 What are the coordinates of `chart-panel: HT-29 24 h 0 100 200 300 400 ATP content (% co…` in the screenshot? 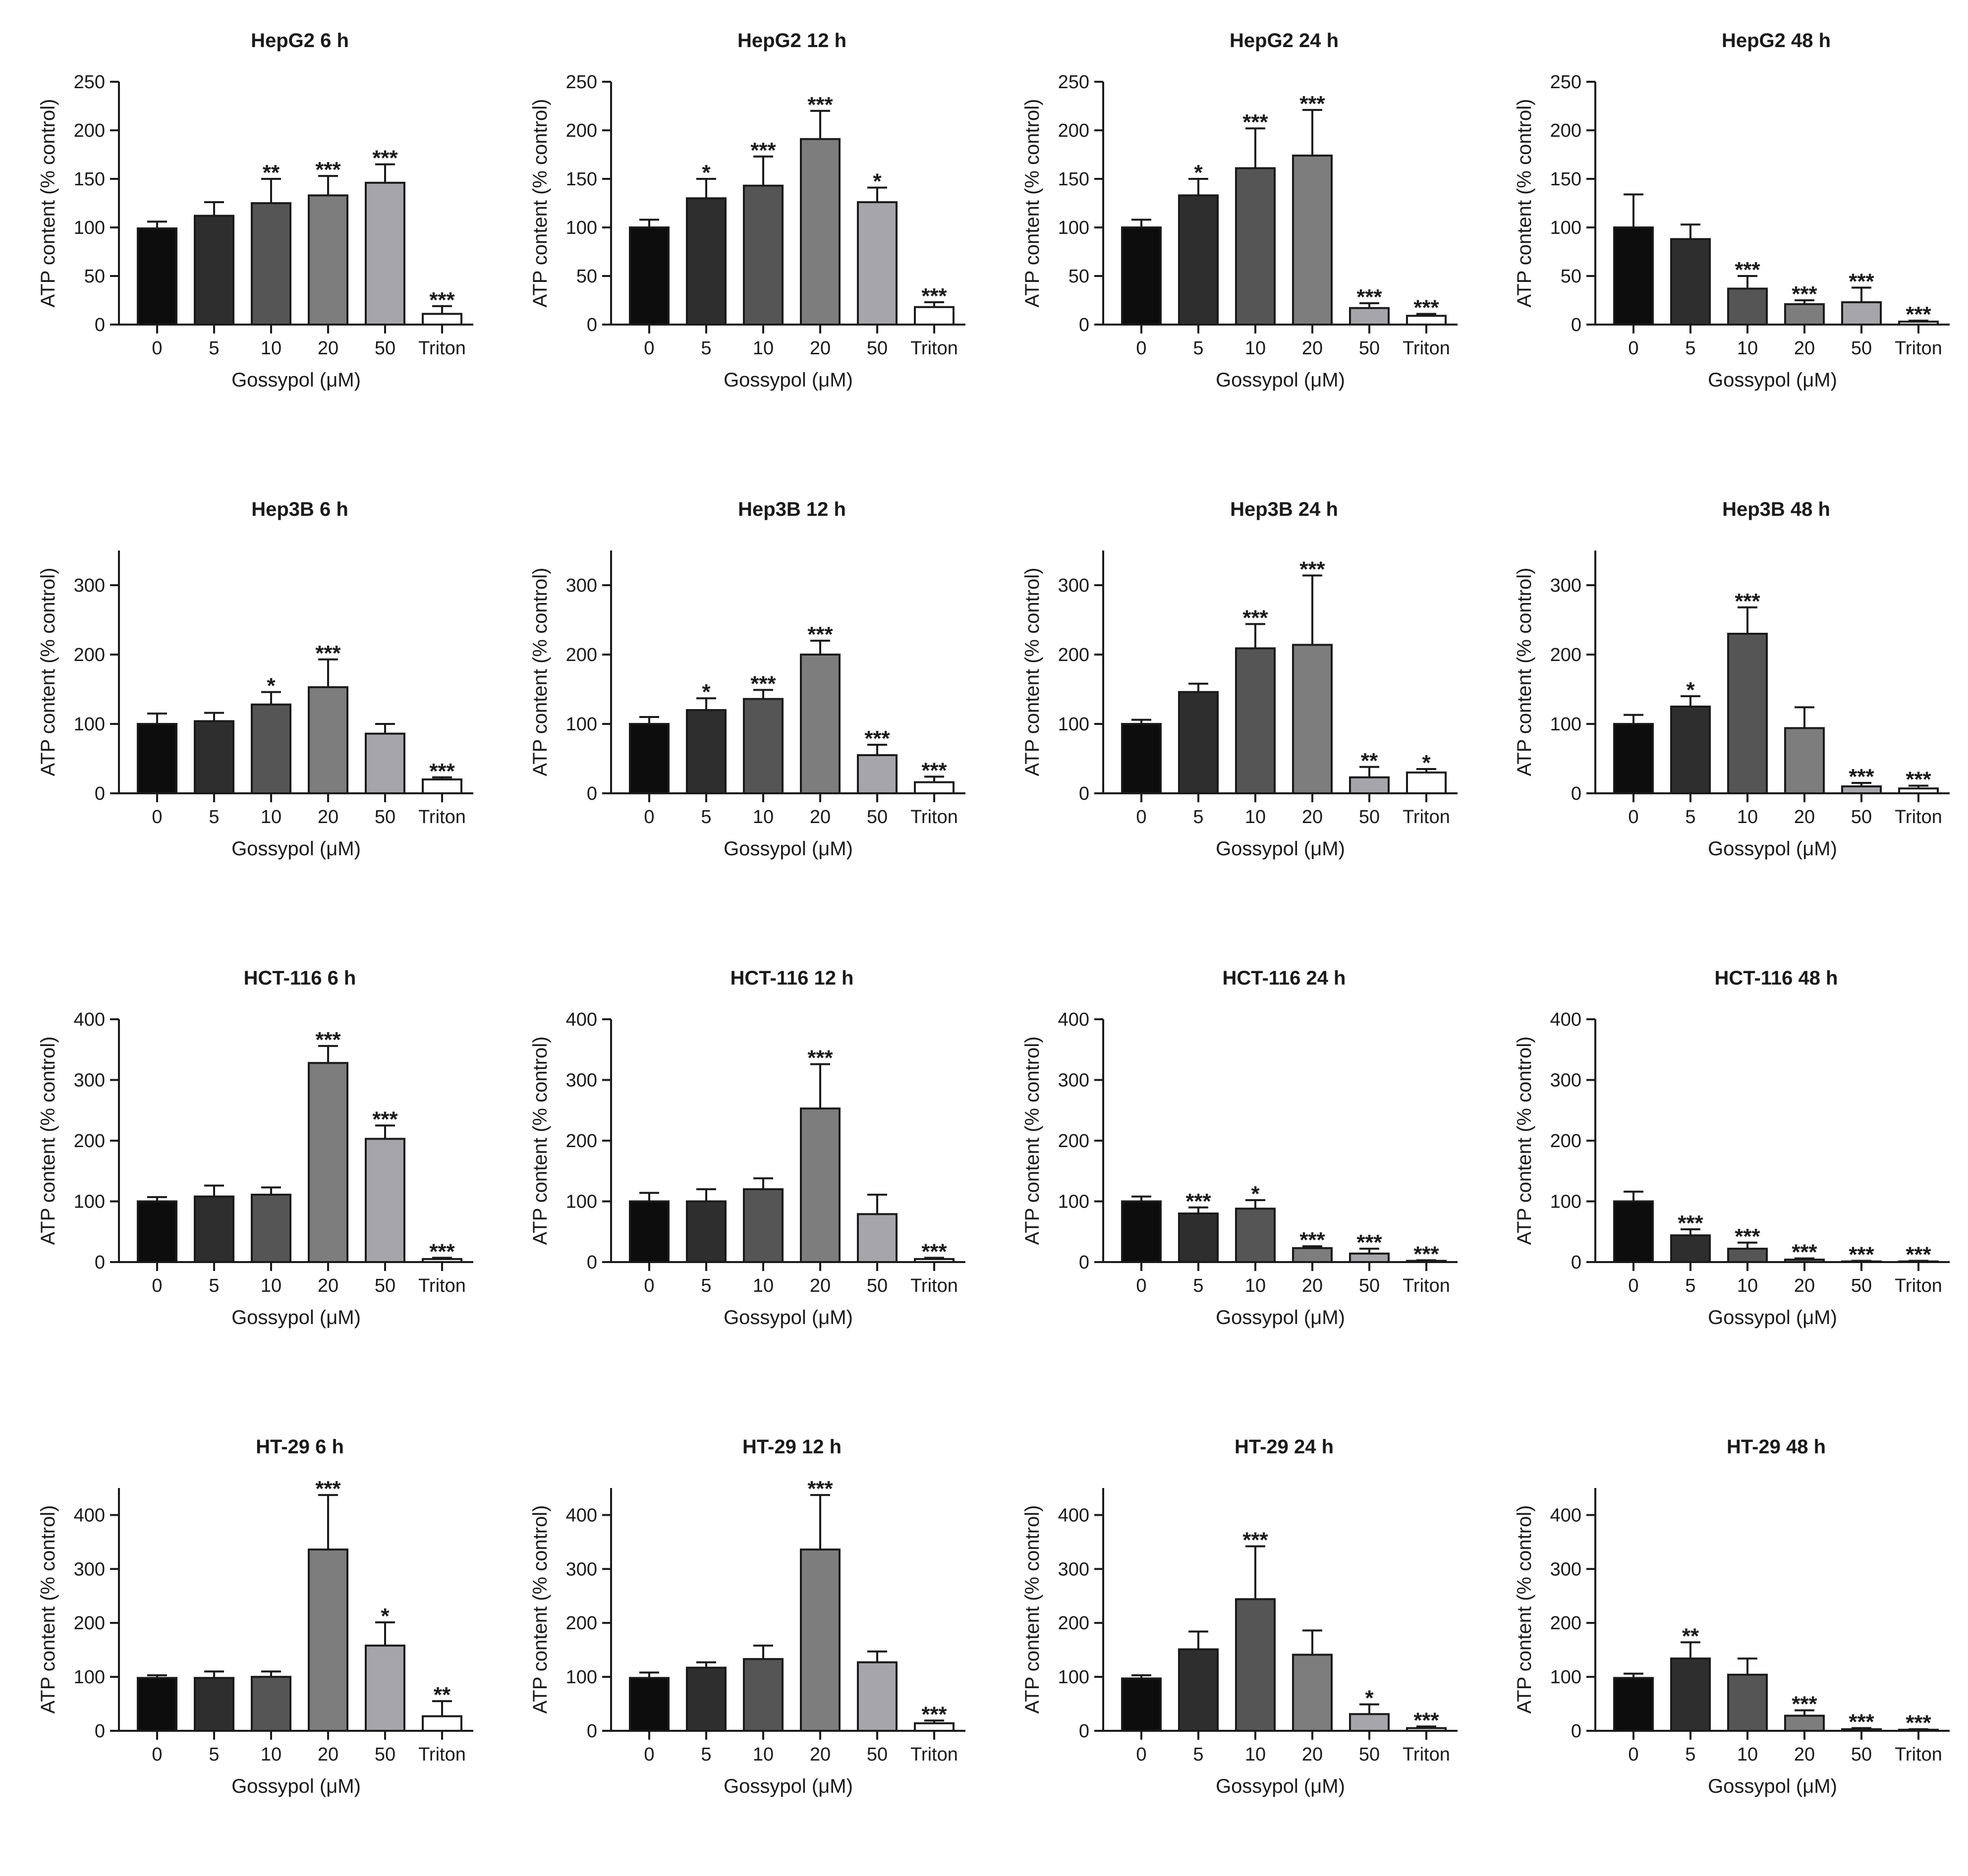 It's located at (1230, 1640).